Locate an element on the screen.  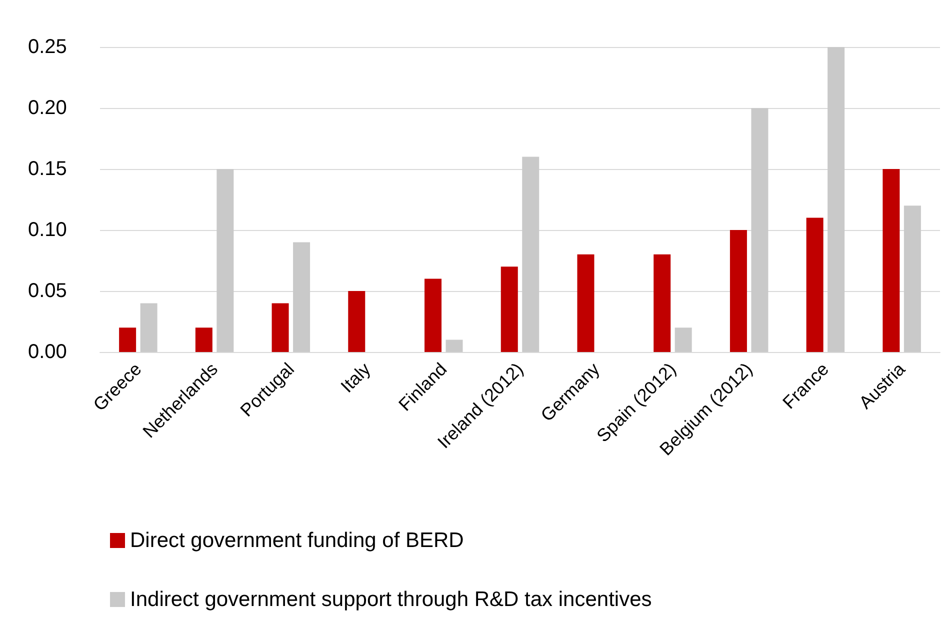
x-tick-label: Italy is located at coordinates (355, 377).